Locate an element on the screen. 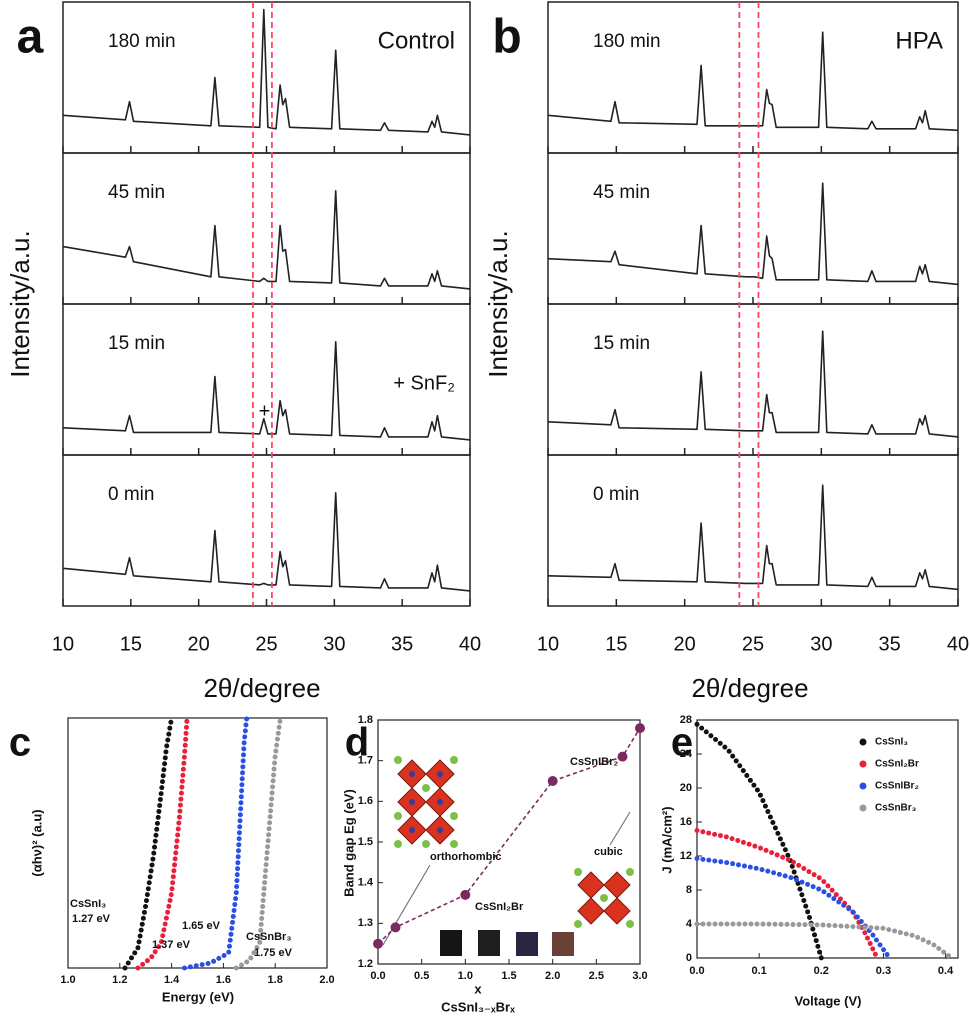 The image size is (970, 1021). y-tick-label: 4 is located at coordinates (689, 924).